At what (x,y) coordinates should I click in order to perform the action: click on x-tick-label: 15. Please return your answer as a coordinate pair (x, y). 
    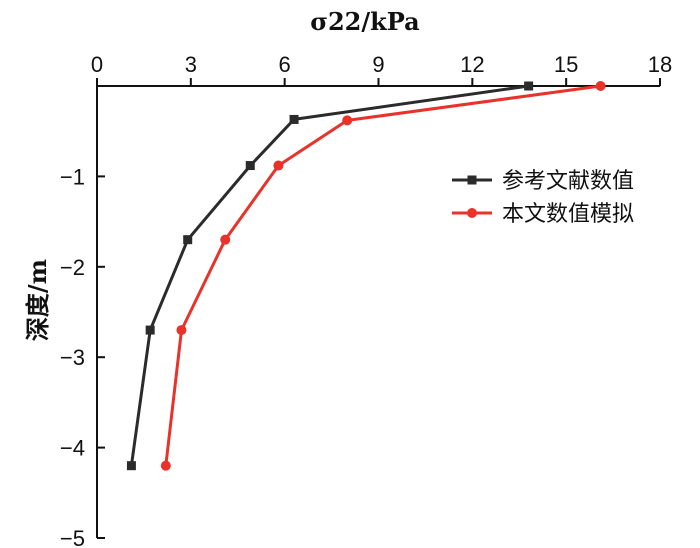
    Looking at the image, I should click on (566, 64).